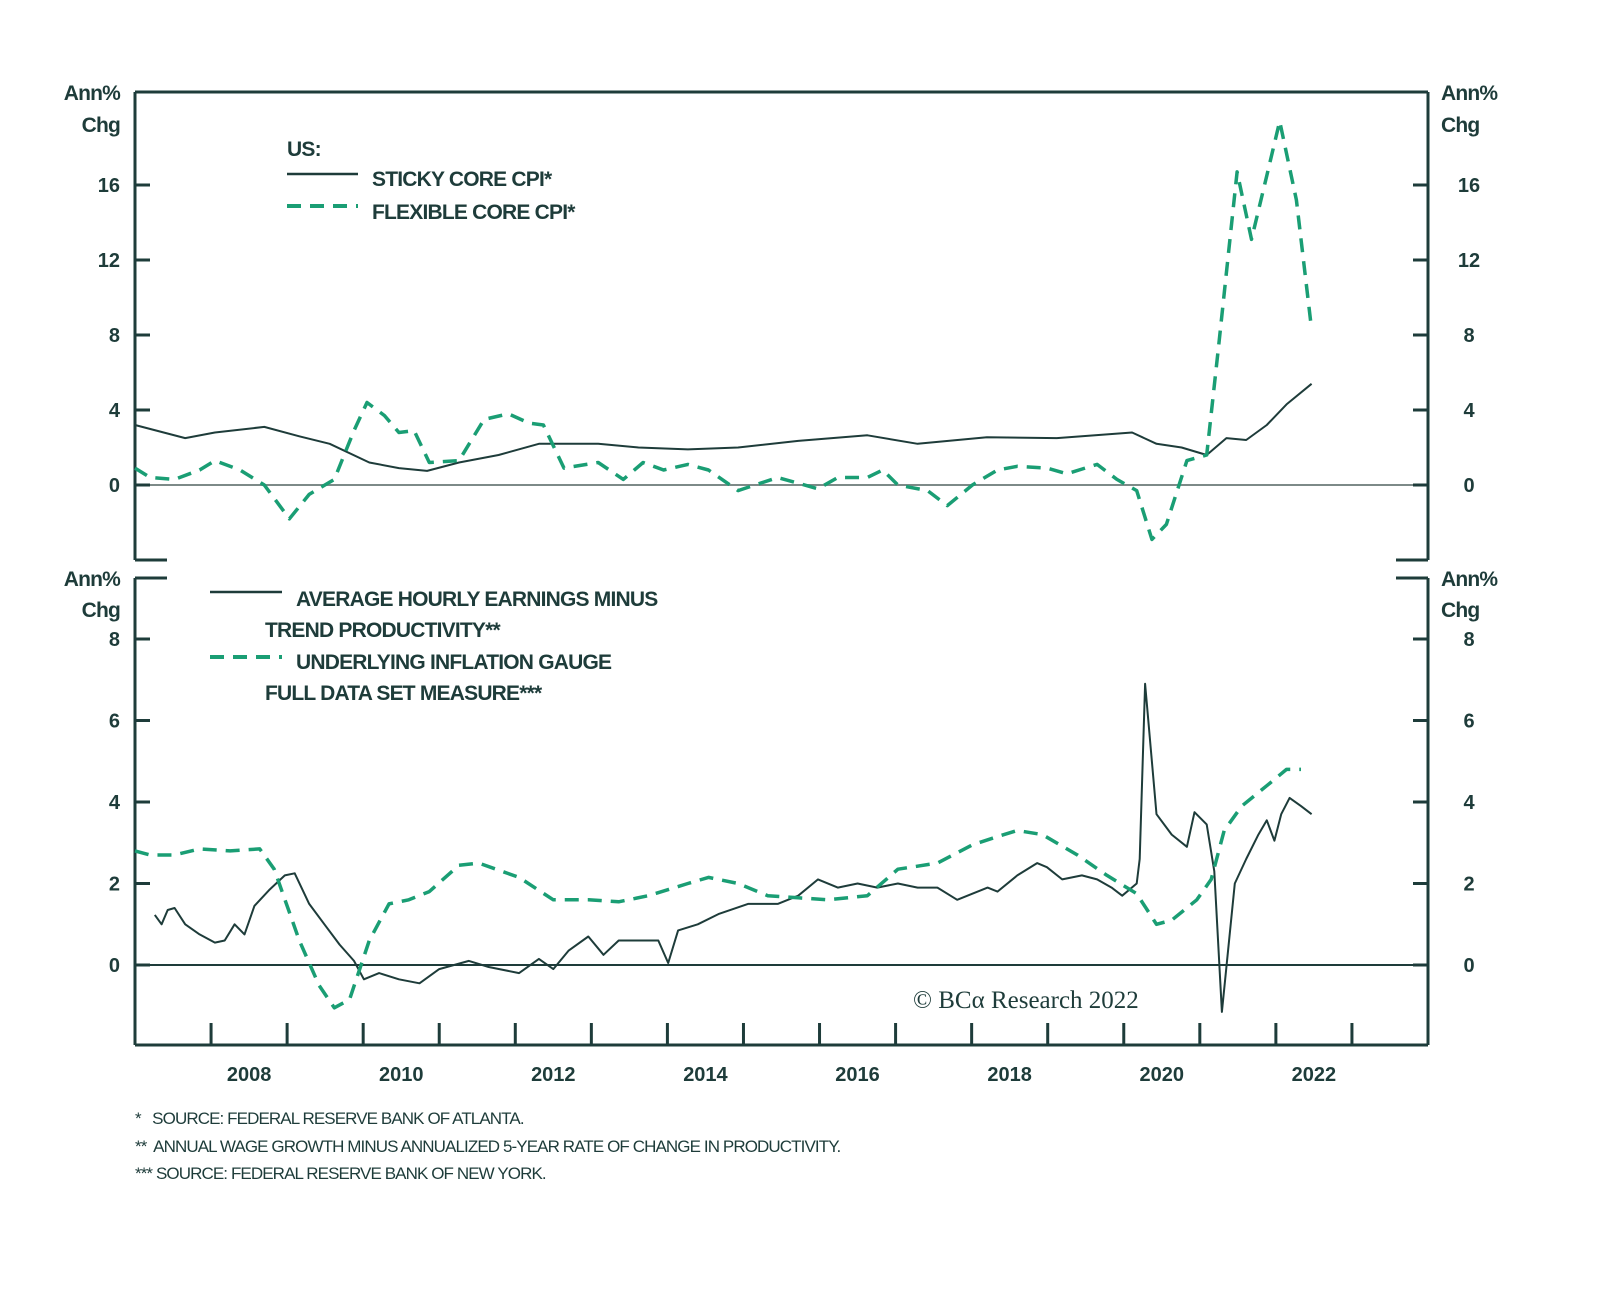 This screenshot has width=1600, height=1293. Describe the element at coordinates (1314, 1075) in the screenshot. I see `x-tick-label: 2022` at that location.